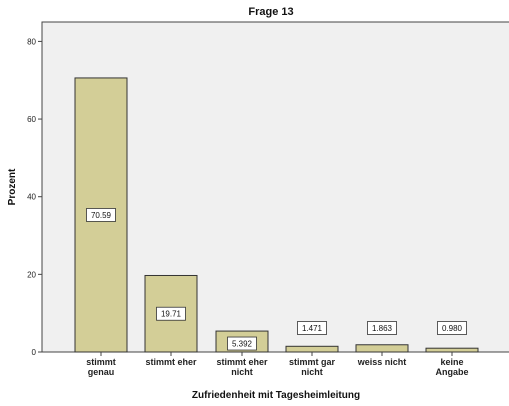  I want to click on data-label: 1.471, so click(312, 328).